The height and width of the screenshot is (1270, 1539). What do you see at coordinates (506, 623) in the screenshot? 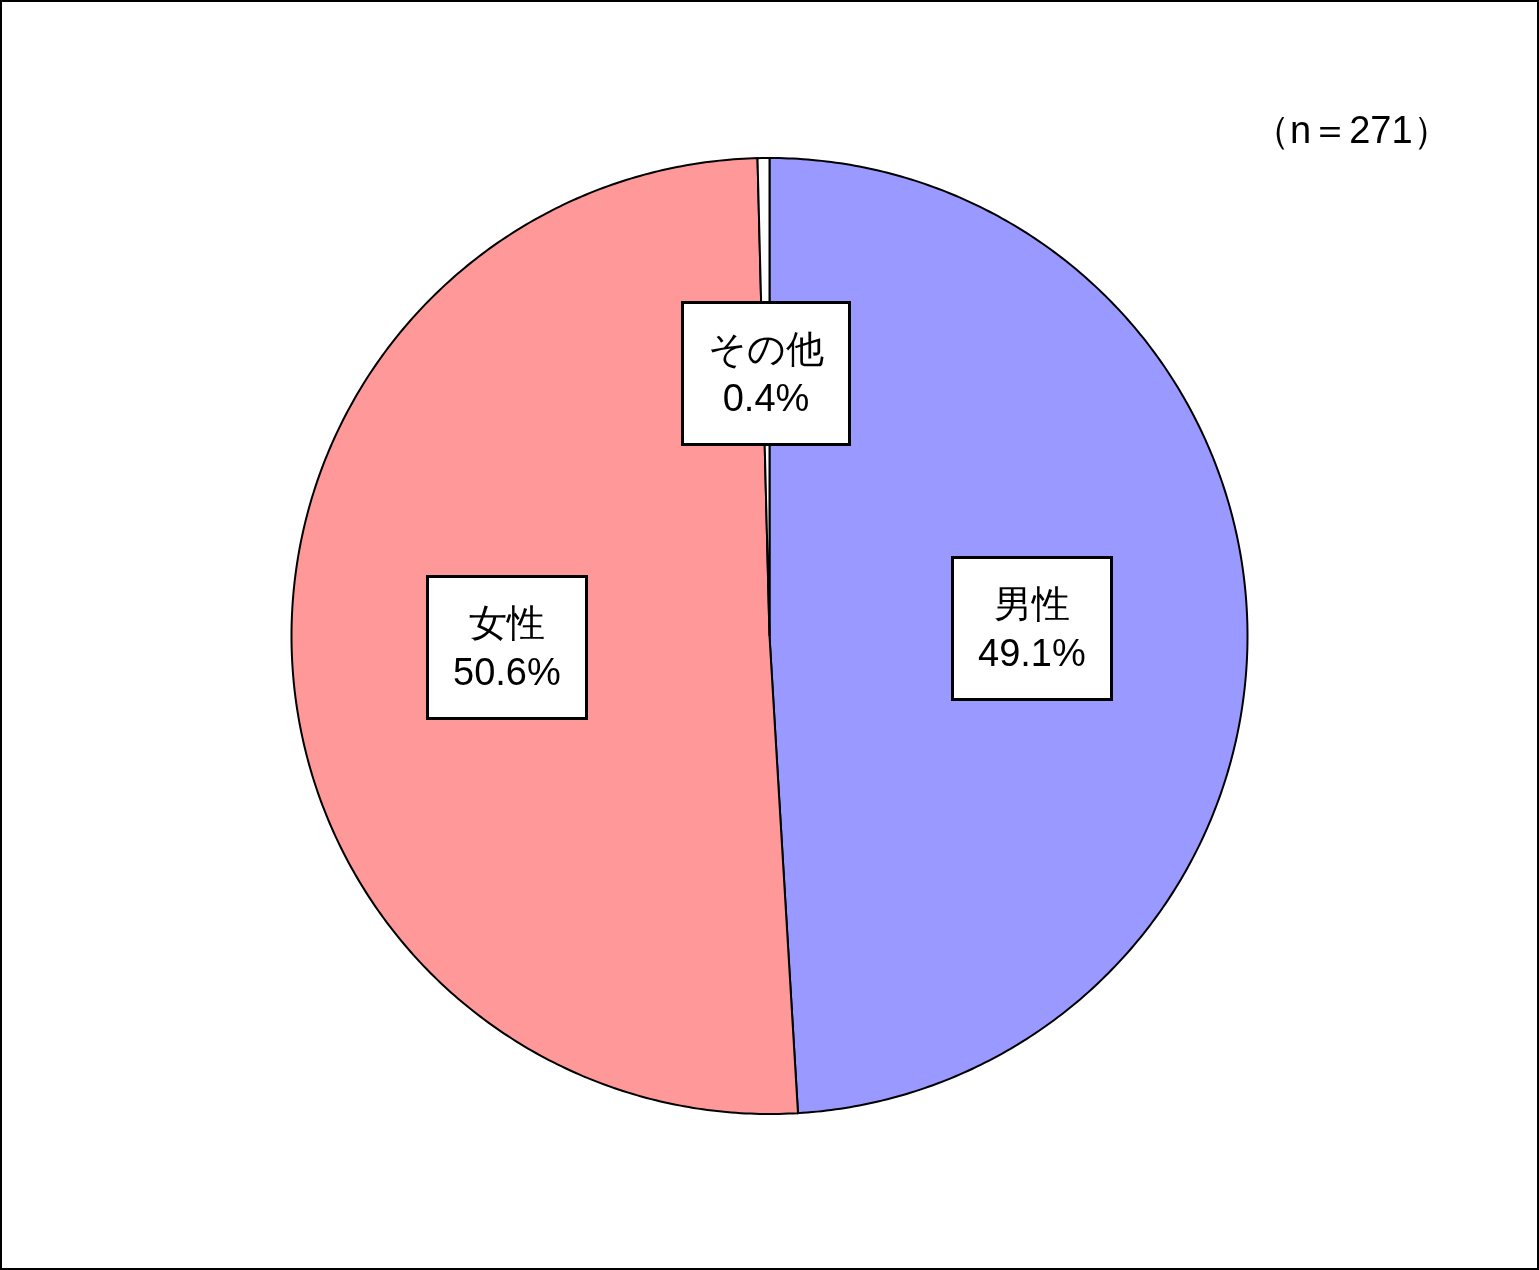
I see `slice-label: 女性` at bounding box center [506, 623].